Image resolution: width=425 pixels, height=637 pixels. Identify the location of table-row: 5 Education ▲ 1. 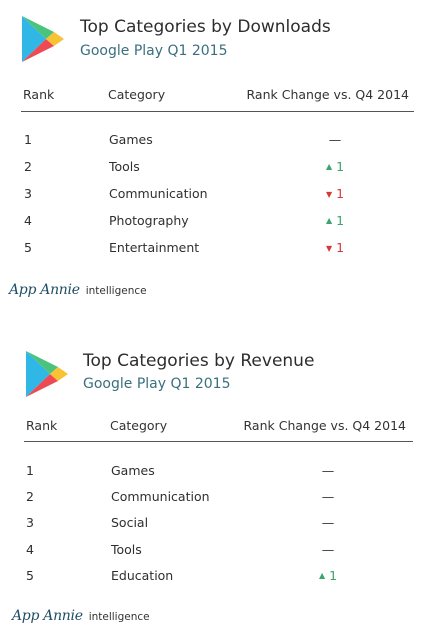
(212, 581).